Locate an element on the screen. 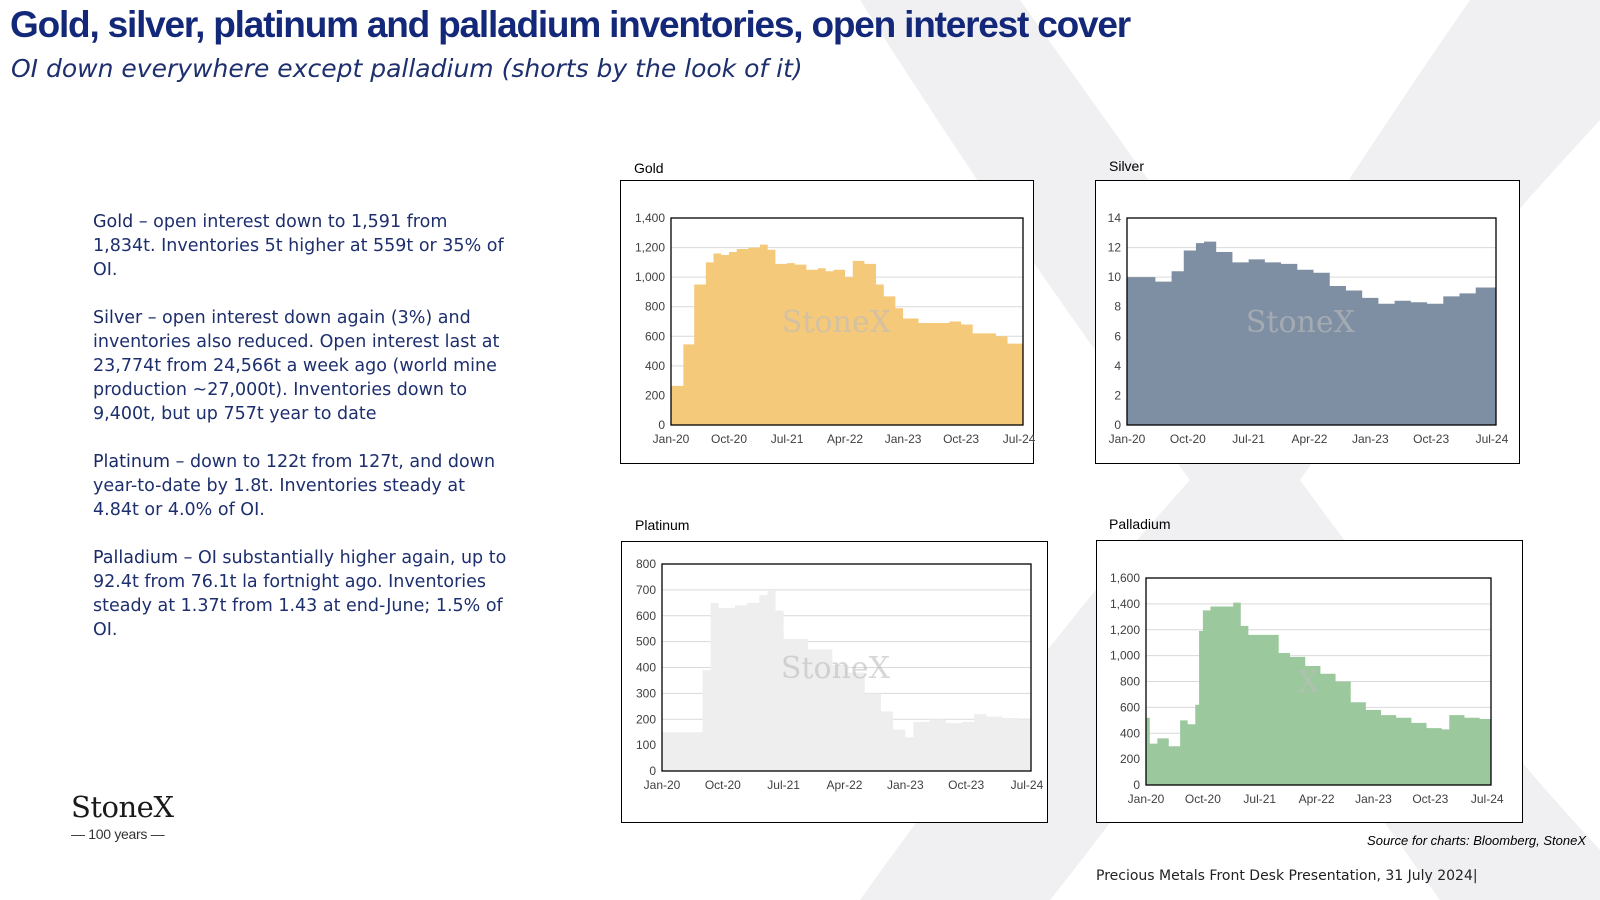  y-tick-label: 4 is located at coordinates (1117, 366).